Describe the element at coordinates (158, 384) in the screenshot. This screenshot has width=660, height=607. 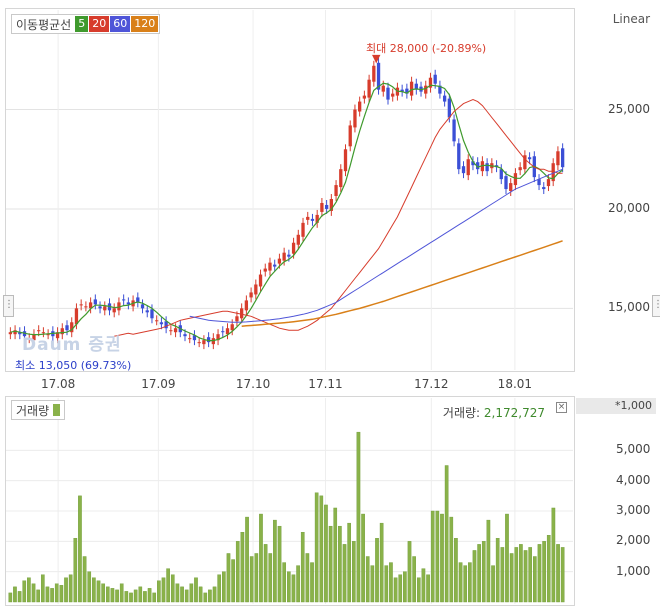
I see `x-axis-tick: 17.09` at that location.